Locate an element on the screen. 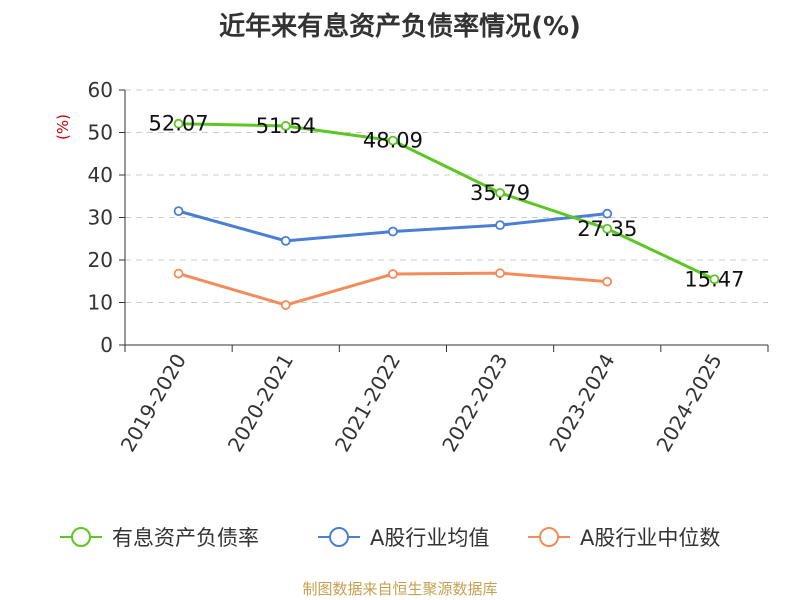  x-tick-label: 2021-2022 is located at coordinates (367, 403).